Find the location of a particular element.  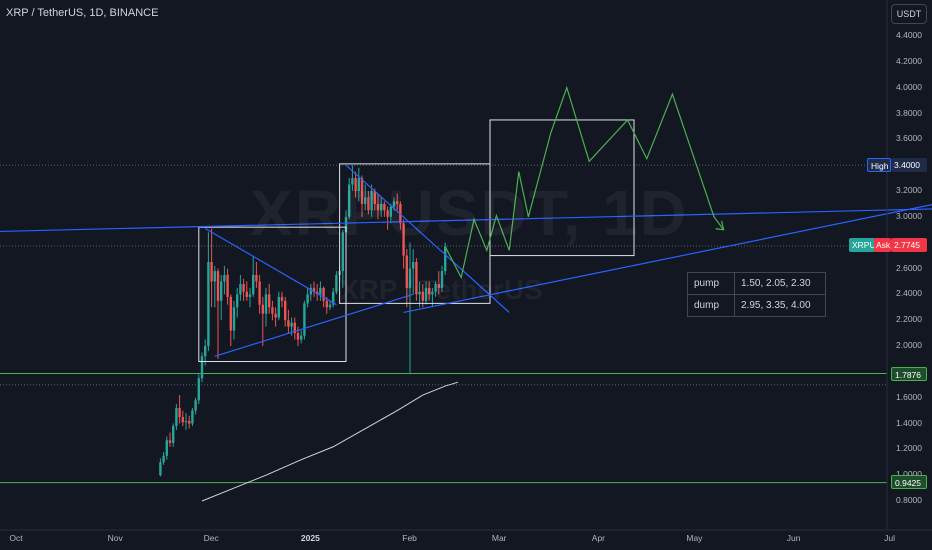

price-scale-label: 4.2000 is located at coordinates (909, 60).